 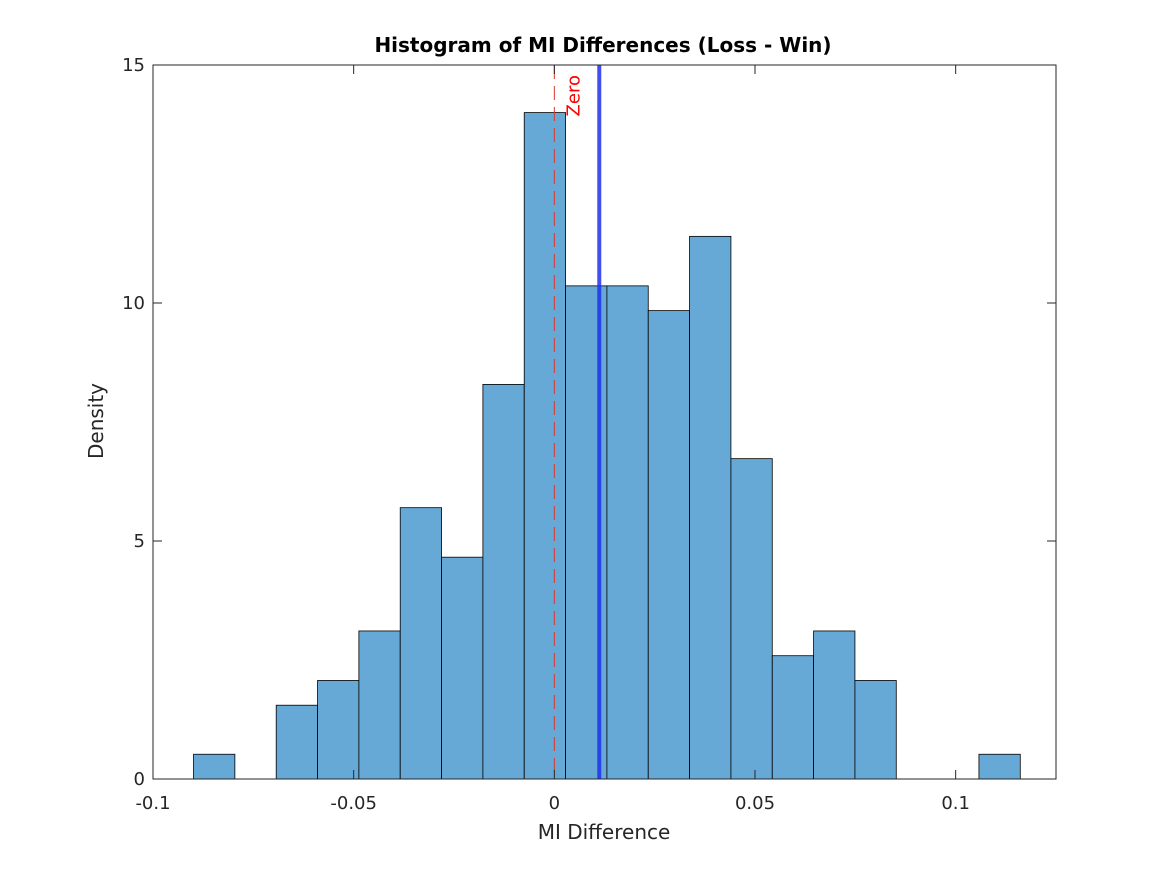 I want to click on x-tick-label: -0.1, so click(x=152, y=803).